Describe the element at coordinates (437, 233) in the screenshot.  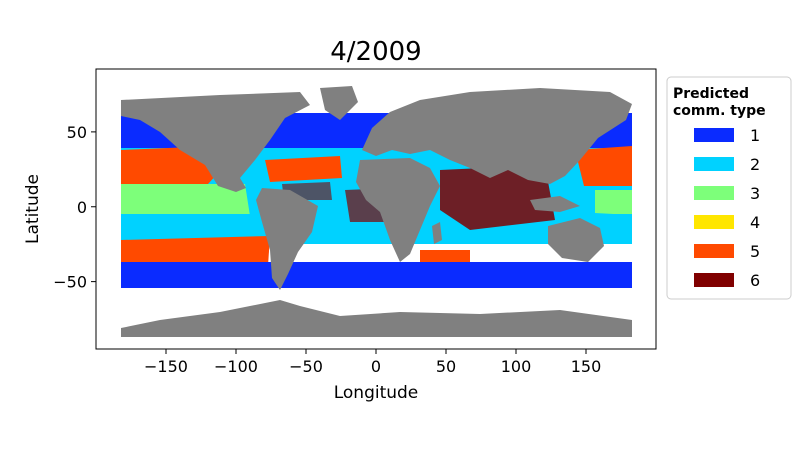
I see `land-madagascar` at that location.